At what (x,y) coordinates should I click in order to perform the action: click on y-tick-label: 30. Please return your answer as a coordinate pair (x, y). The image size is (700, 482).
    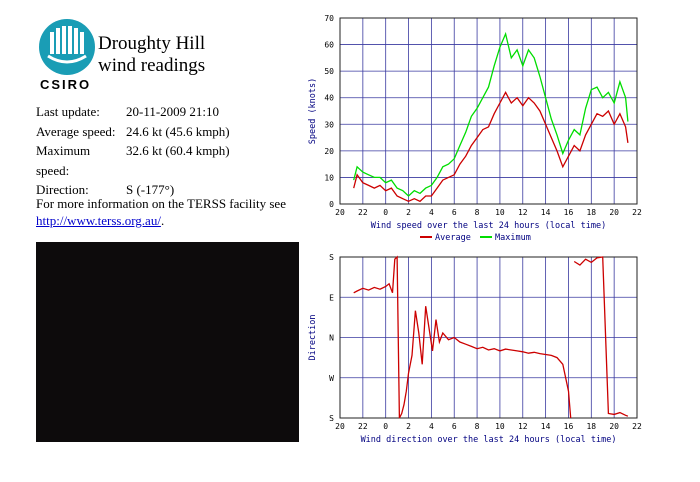
    Looking at the image, I should click on (329, 124).